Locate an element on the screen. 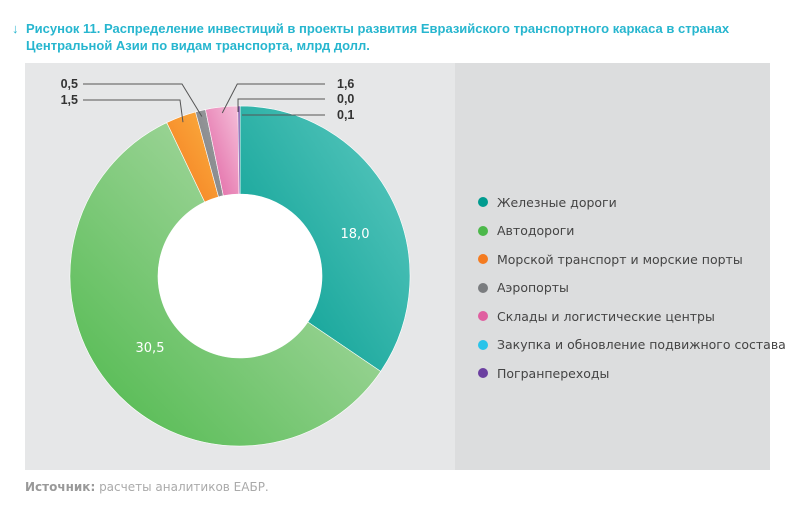  legend-label: Морской транспорт и морские порты is located at coordinates (620, 259).